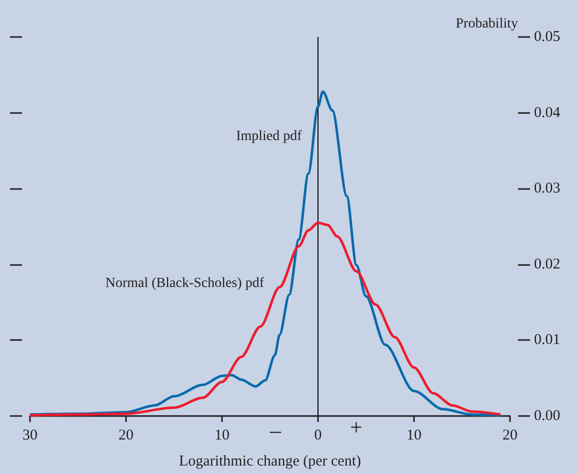 The image size is (578, 474). Describe the element at coordinates (356, 427) in the screenshot. I see `annotation: +` at that location.